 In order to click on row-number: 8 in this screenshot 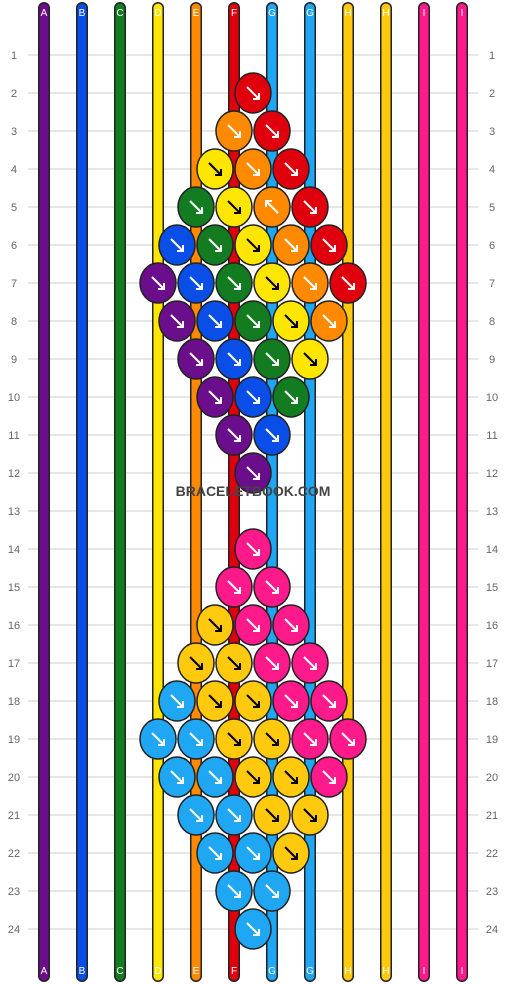, I will do `click(14, 322)`.